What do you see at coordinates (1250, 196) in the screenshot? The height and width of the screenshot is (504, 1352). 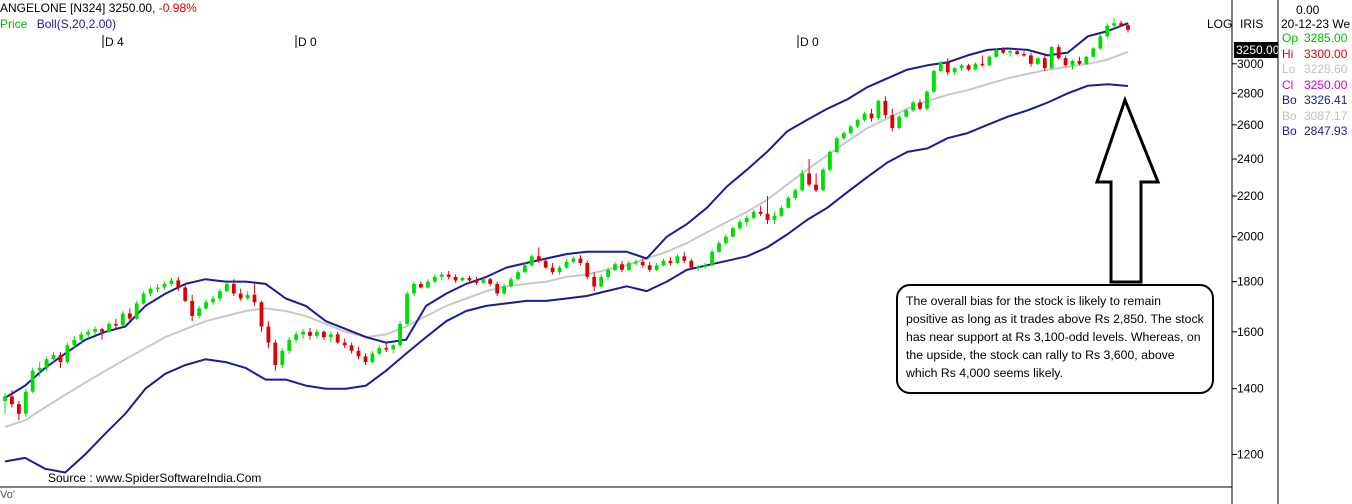 I see `y-tick-label: 2200` at bounding box center [1250, 196].